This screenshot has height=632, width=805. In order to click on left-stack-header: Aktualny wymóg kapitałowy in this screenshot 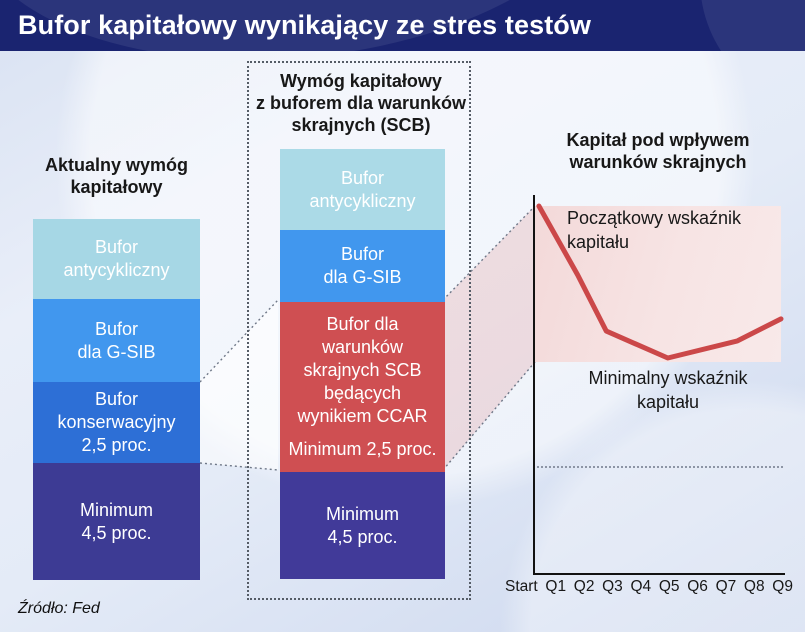, I will do `click(116, 176)`.